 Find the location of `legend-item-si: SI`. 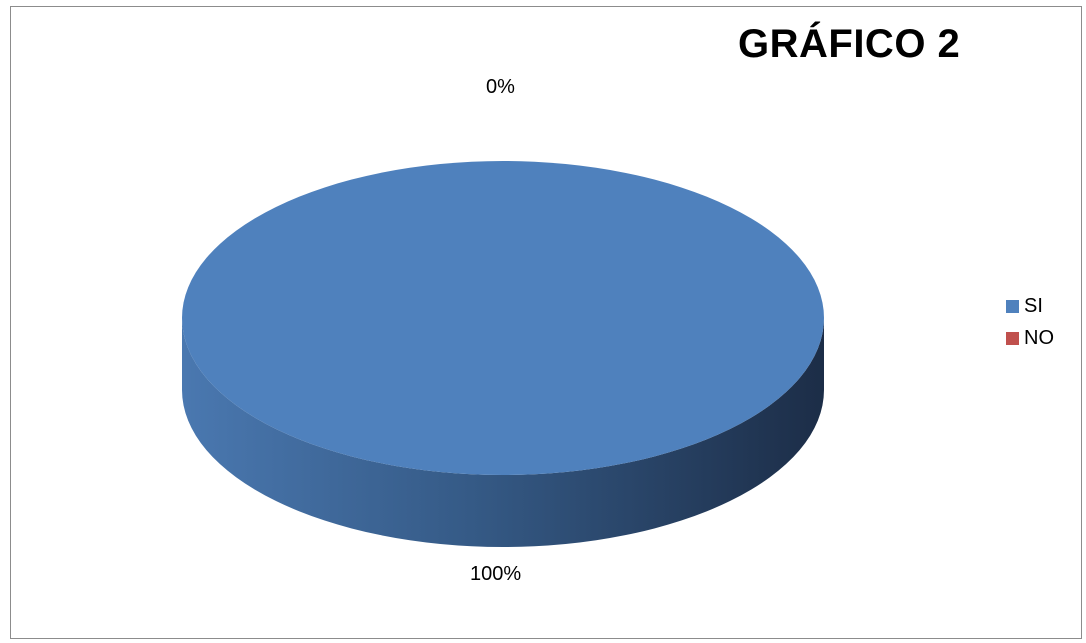

legend-item-si: SI is located at coordinates (1030, 306).